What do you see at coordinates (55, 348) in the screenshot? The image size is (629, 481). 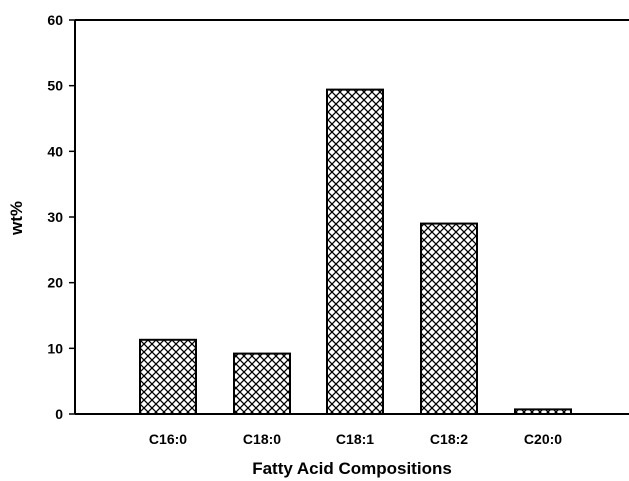 I see `y-tick-label: 10` at bounding box center [55, 348].